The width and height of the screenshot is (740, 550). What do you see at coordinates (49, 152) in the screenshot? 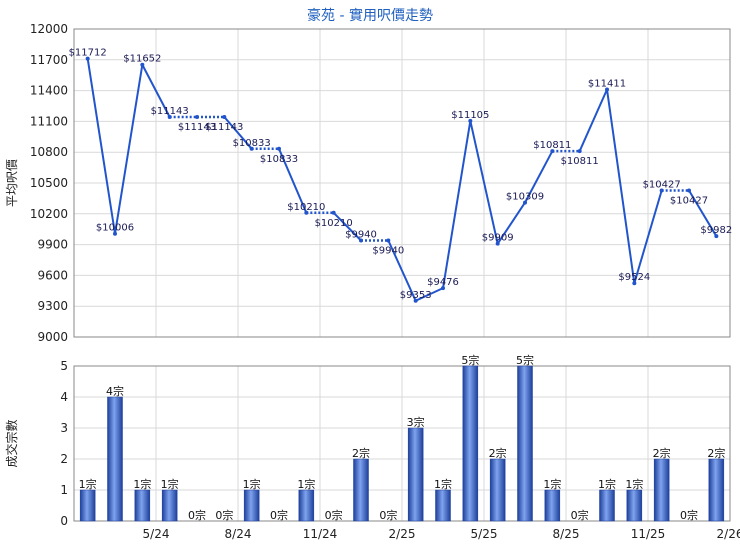
I see `price-y-tick-label: 10800` at bounding box center [49, 152].